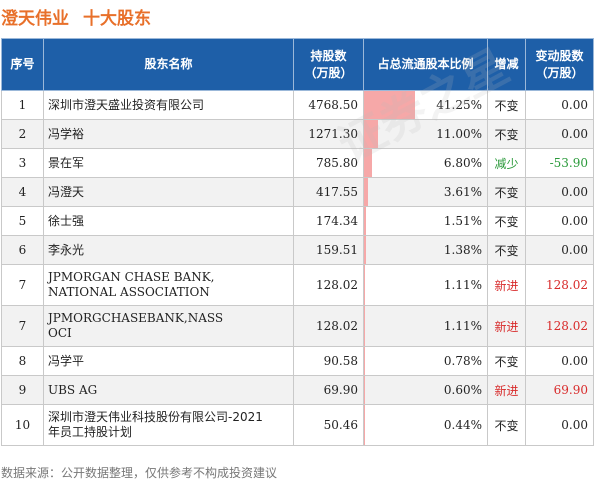  I want to click on table-row: 4 冯澄天 417.55 3.61% 不变 0.00, so click(297, 192).